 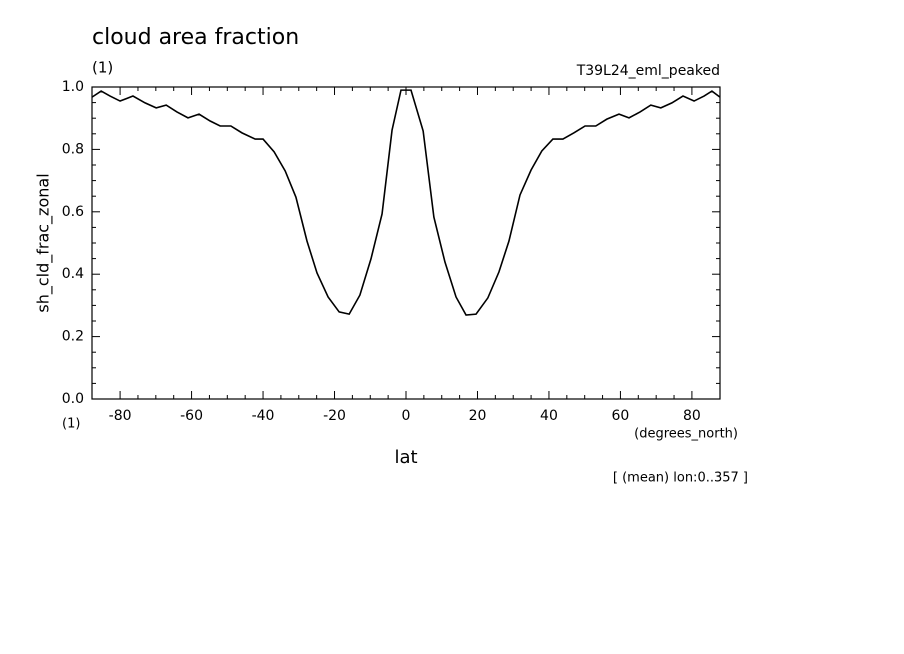 What do you see at coordinates (680, 478) in the screenshot?
I see `annotation: [ (mean) lon:0..357 ]` at bounding box center [680, 478].